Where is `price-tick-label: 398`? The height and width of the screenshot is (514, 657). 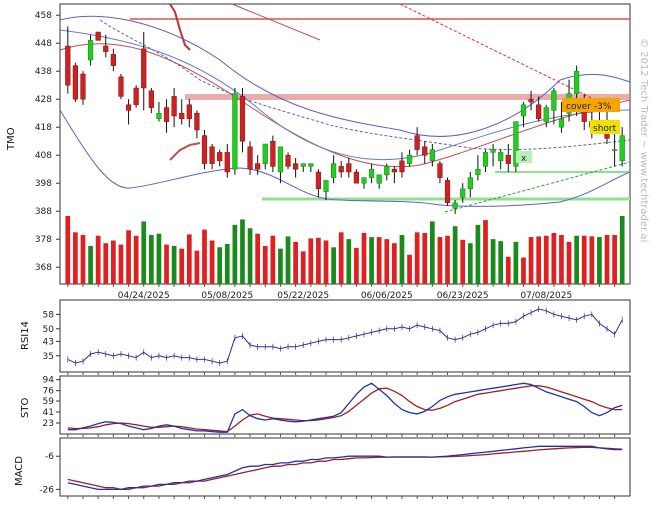
price-tick-label: 398 is located at coordinates (43, 184).